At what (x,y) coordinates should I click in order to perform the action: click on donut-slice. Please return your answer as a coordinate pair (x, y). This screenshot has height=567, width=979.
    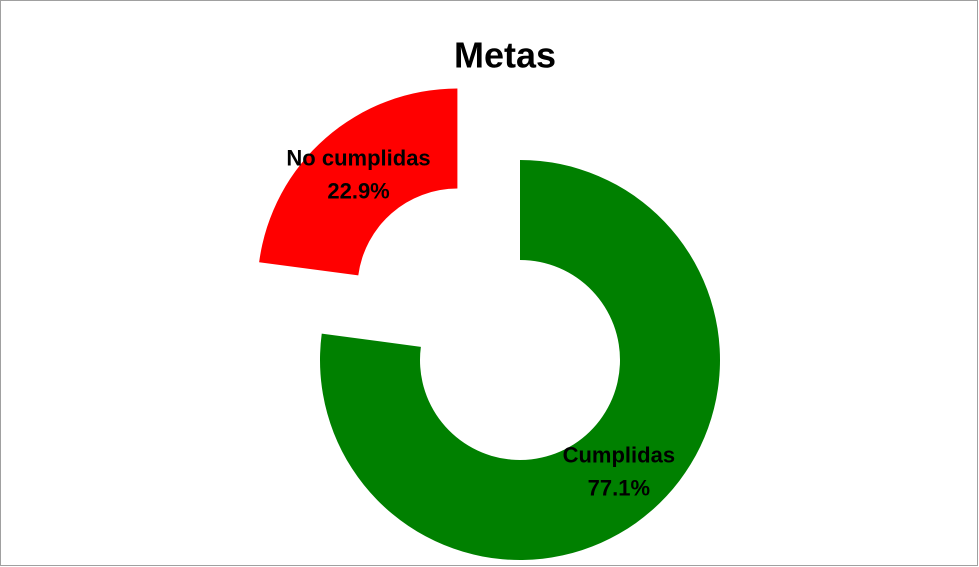
    Looking at the image, I should click on (358, 182).